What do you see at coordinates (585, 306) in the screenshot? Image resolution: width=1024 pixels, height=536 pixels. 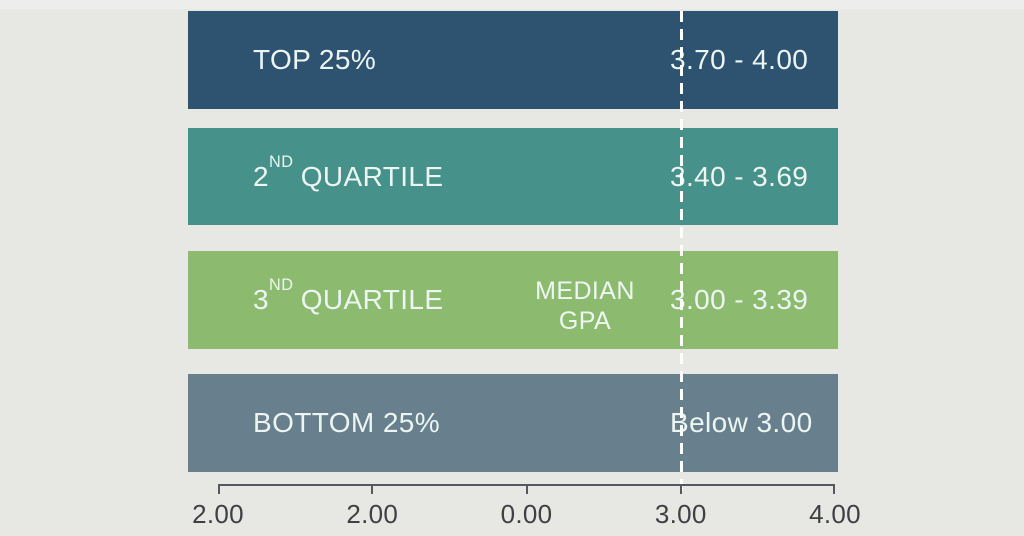 I see `median-gpa-label: MEDIAN GPA` at bounding box center [585, 306].